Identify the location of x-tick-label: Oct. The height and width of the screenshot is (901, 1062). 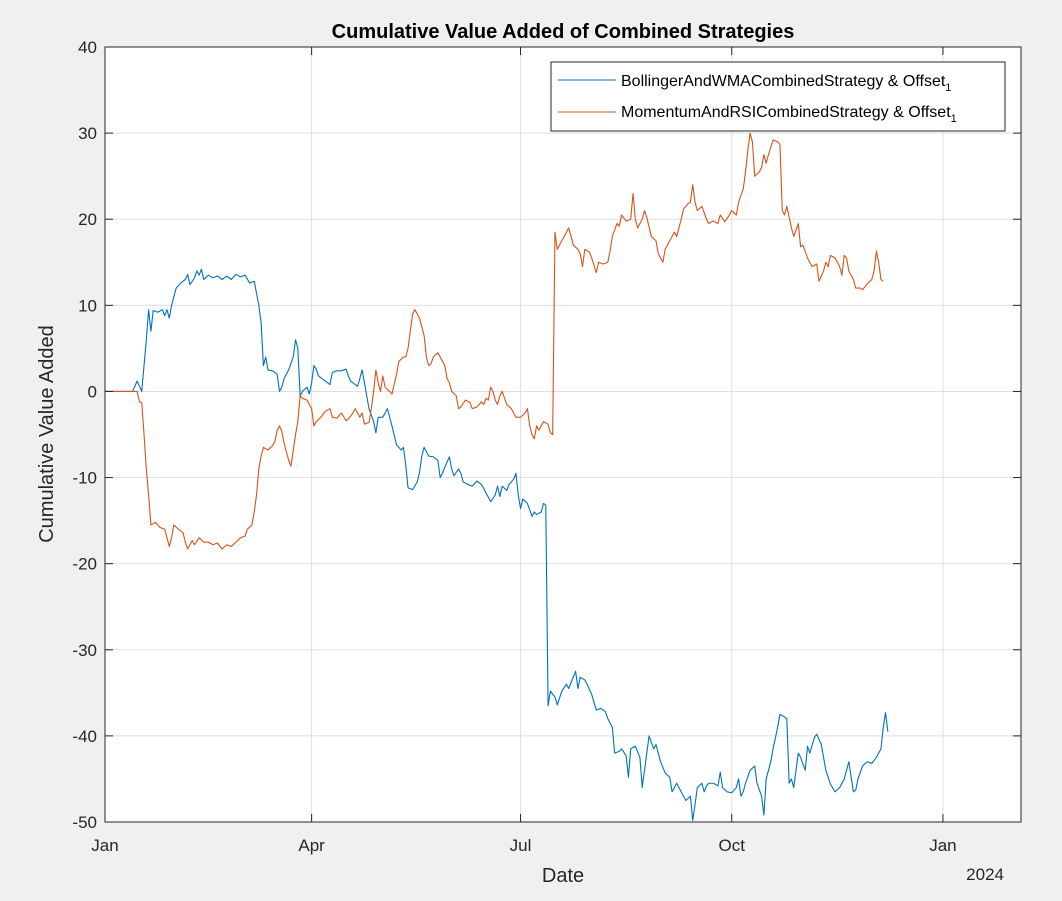
(732, 845).